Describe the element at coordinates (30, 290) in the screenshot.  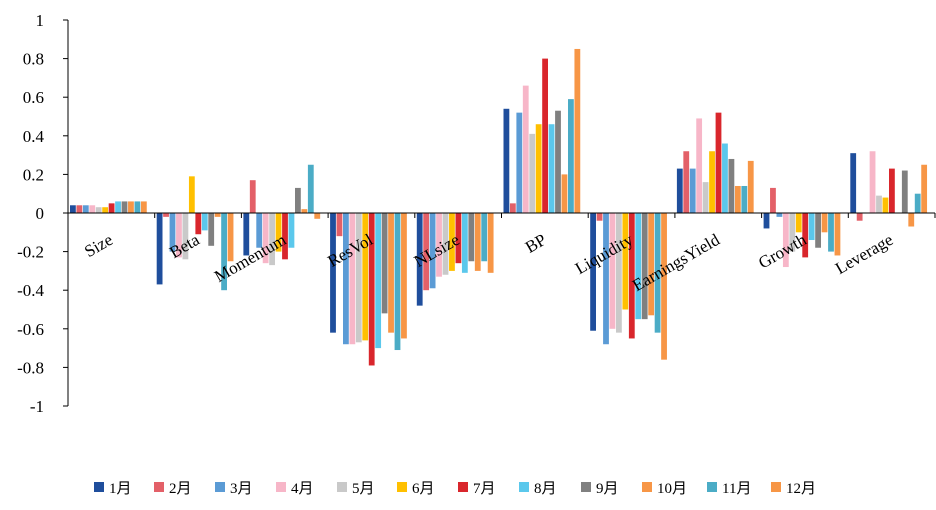
I see `y-tick-label: -0.4` at that location.